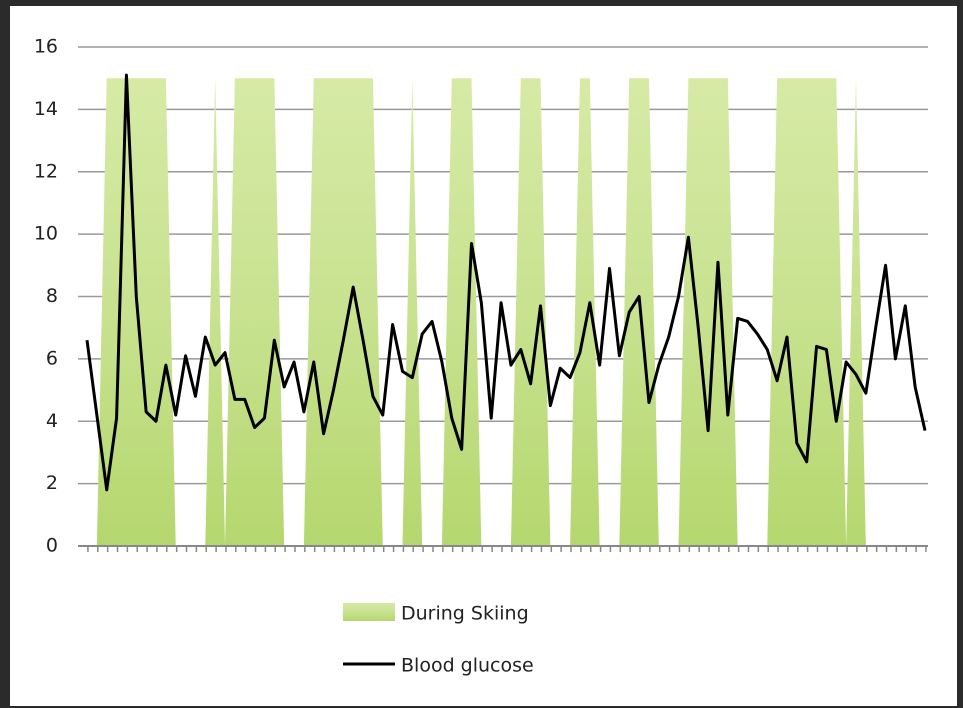  Describe the element at coordinates (46, 234) in the screenshot. I see `y-tick-label: 10` at that location.